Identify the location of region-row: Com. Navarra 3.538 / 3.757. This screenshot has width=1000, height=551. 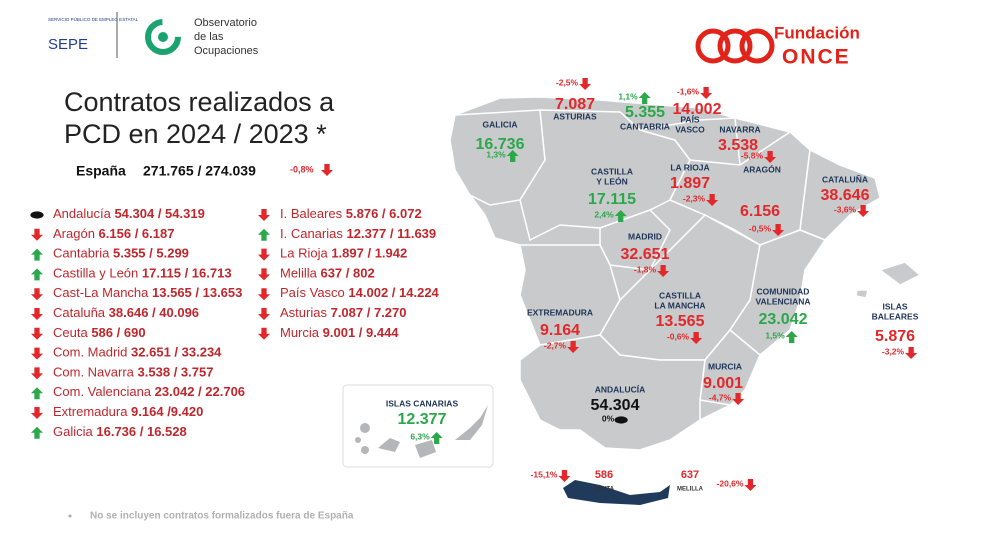
(133, 372).